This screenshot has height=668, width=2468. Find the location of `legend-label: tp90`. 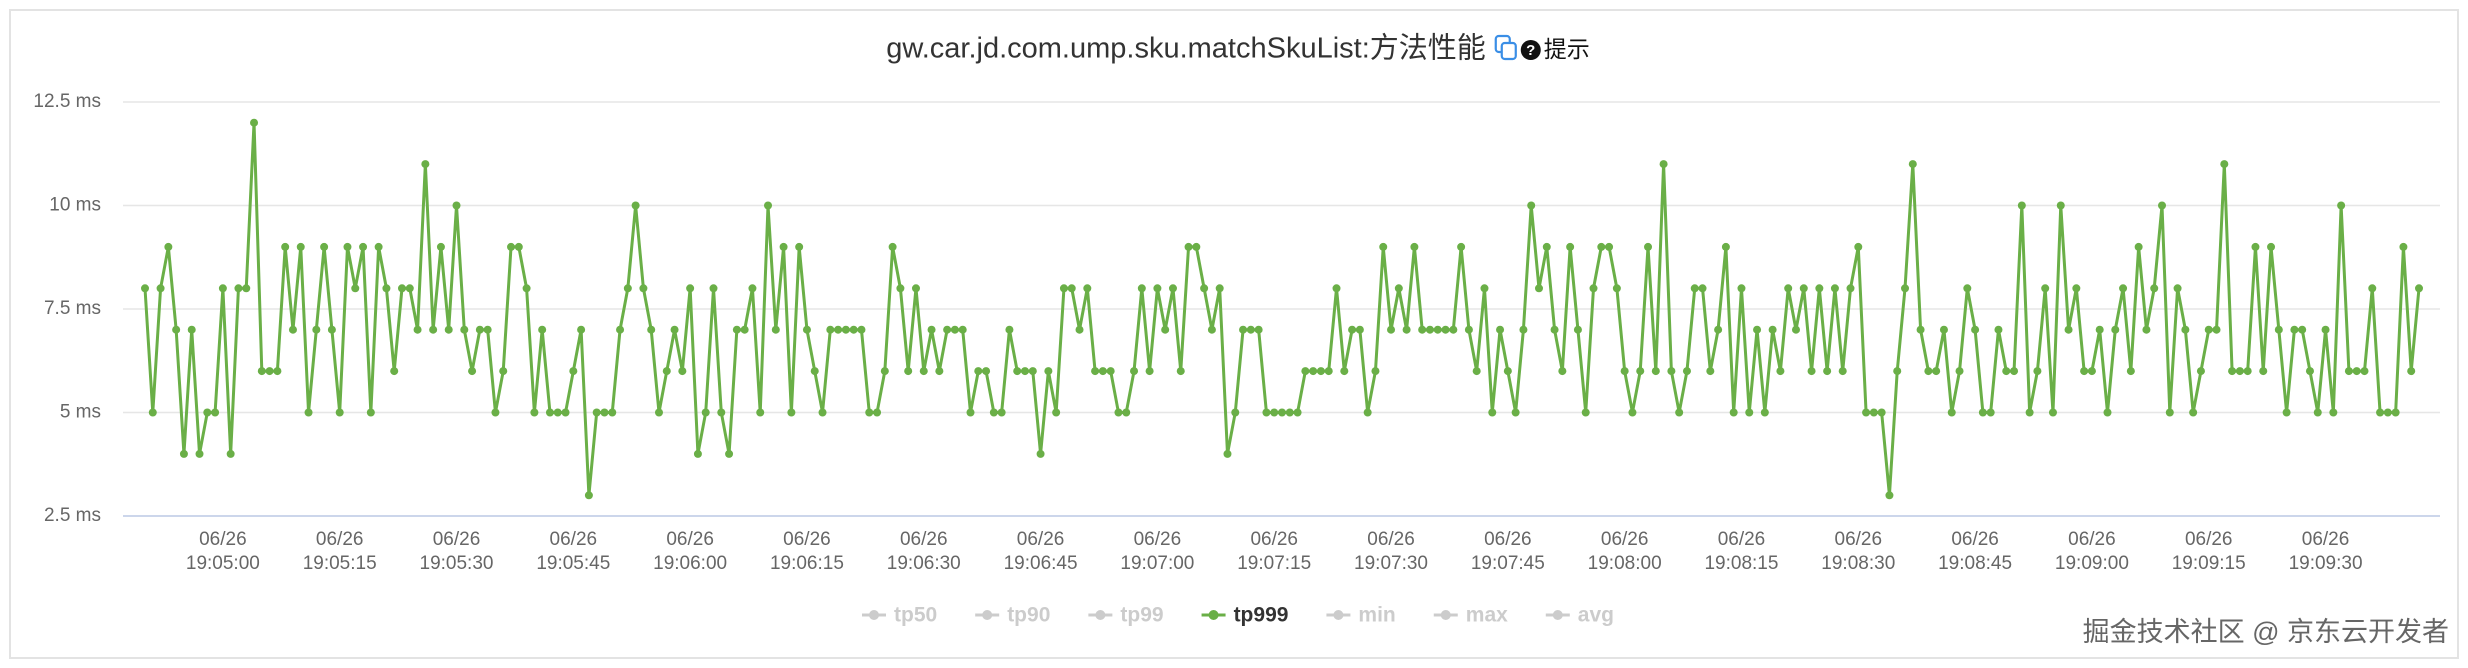

legend-label: tp90 is located at coordinates (1028, 615).